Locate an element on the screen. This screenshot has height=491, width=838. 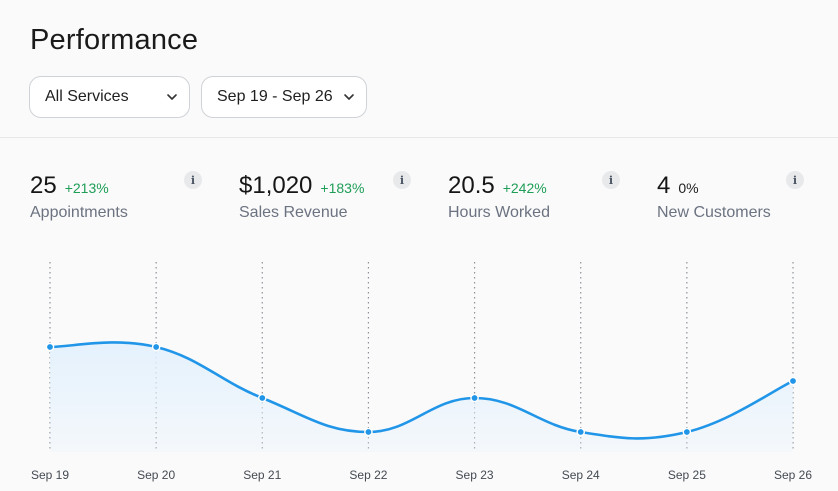
stat-change: +213% is located at coordinates (86, 188).